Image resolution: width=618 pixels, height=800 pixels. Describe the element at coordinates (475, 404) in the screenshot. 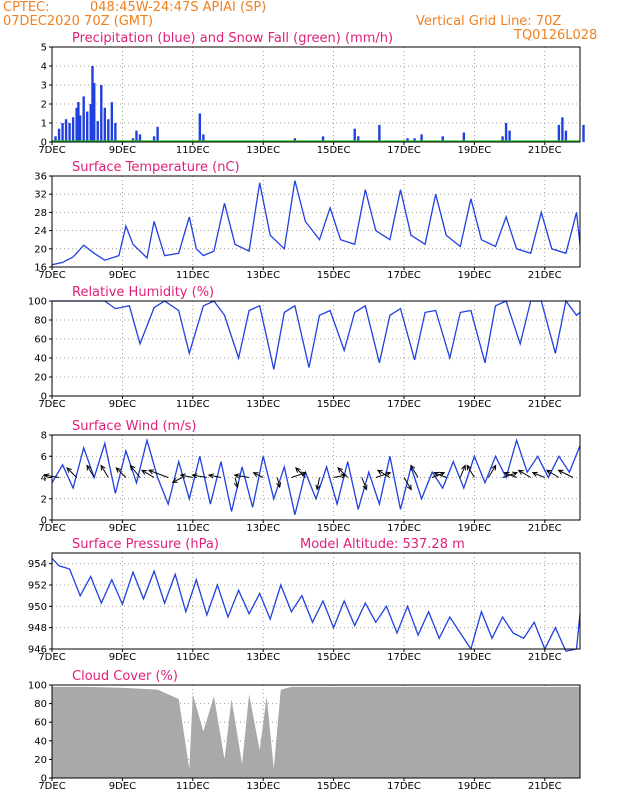

I see `rh-xtick-label: 19DEC` at that location.